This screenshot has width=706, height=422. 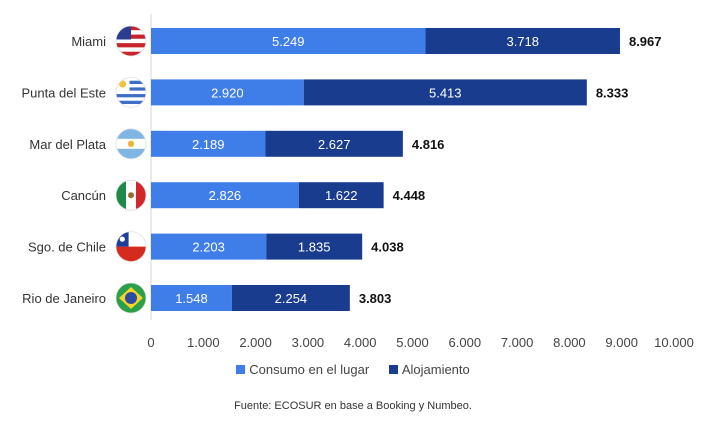 I want to click on category-label: Mar del Plata, so click(x=67, y=144).